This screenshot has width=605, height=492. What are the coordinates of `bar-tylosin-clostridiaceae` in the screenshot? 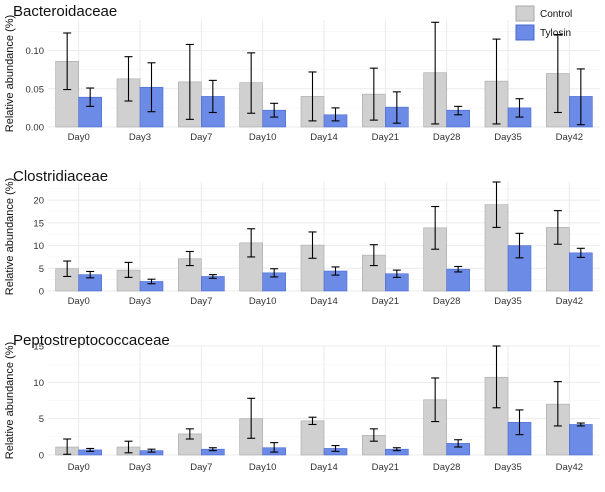 It's located at (581, 272).